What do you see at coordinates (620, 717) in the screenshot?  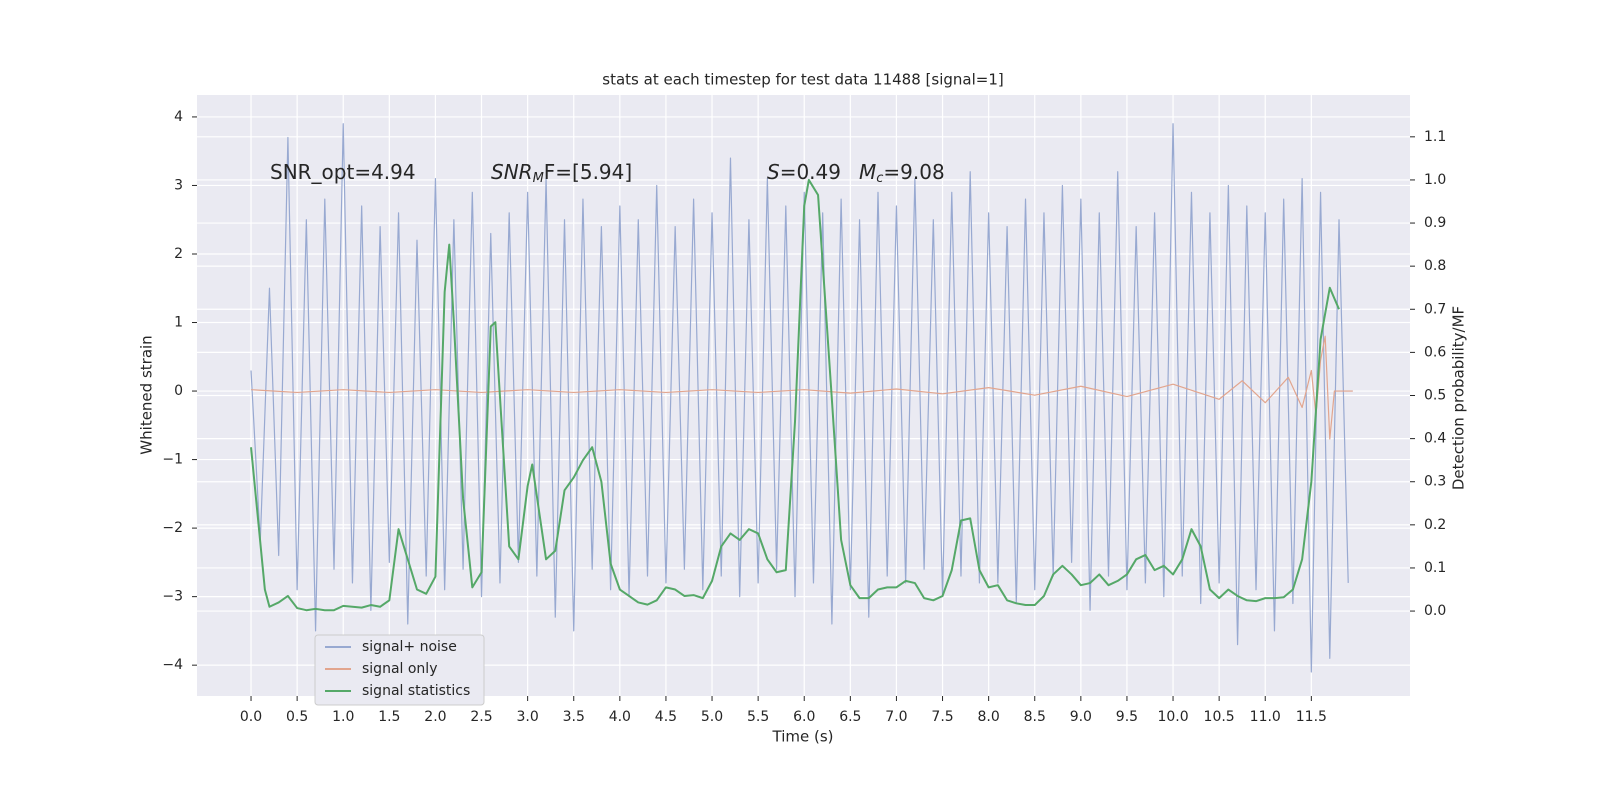 I see `x-tick-label: 4.0` at bounding box center [620, 717].